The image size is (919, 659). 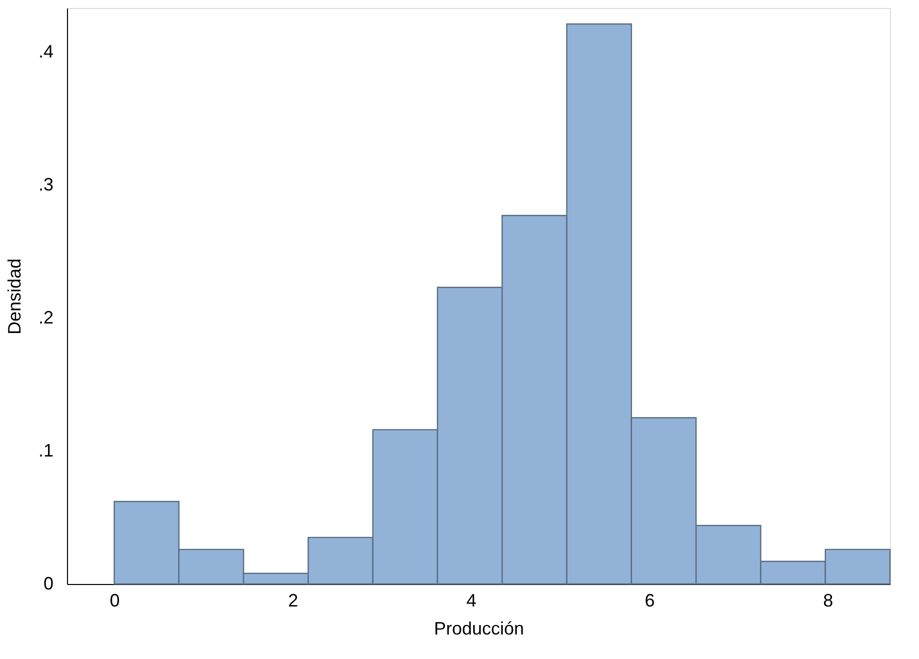 What do you see at coordinates (46, 51) in the screenshot?
I see `y-tick-label: .4` at bounding box center [46, 51].